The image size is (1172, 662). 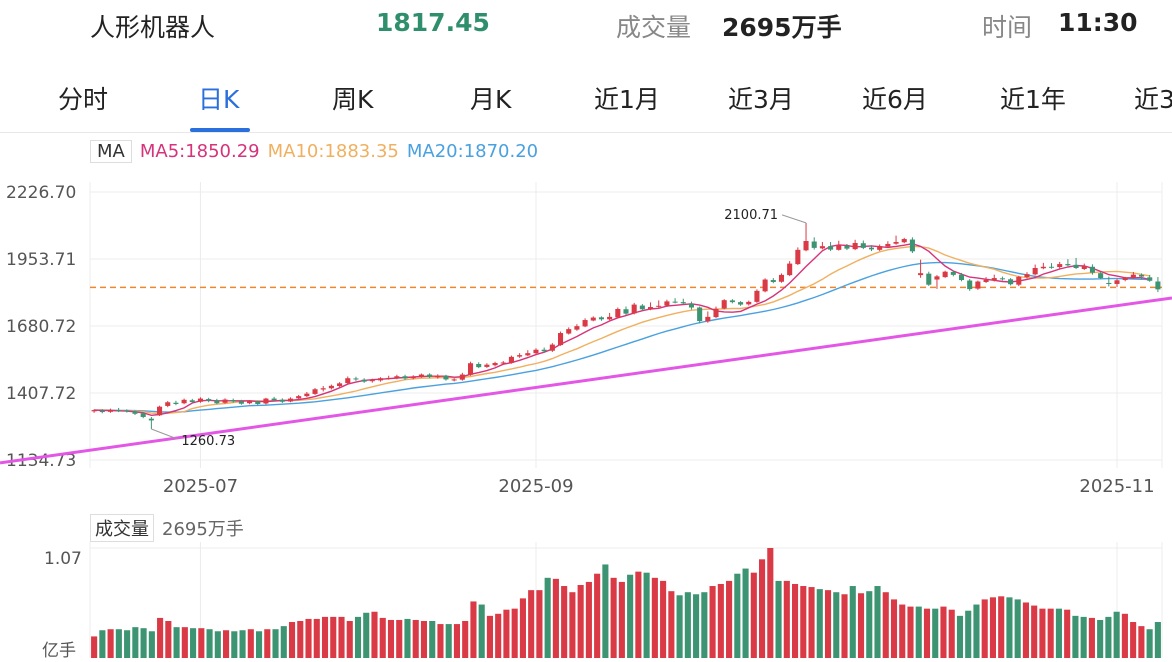 I want to click on ma-toggle: MA, so click(x=111, y=151).